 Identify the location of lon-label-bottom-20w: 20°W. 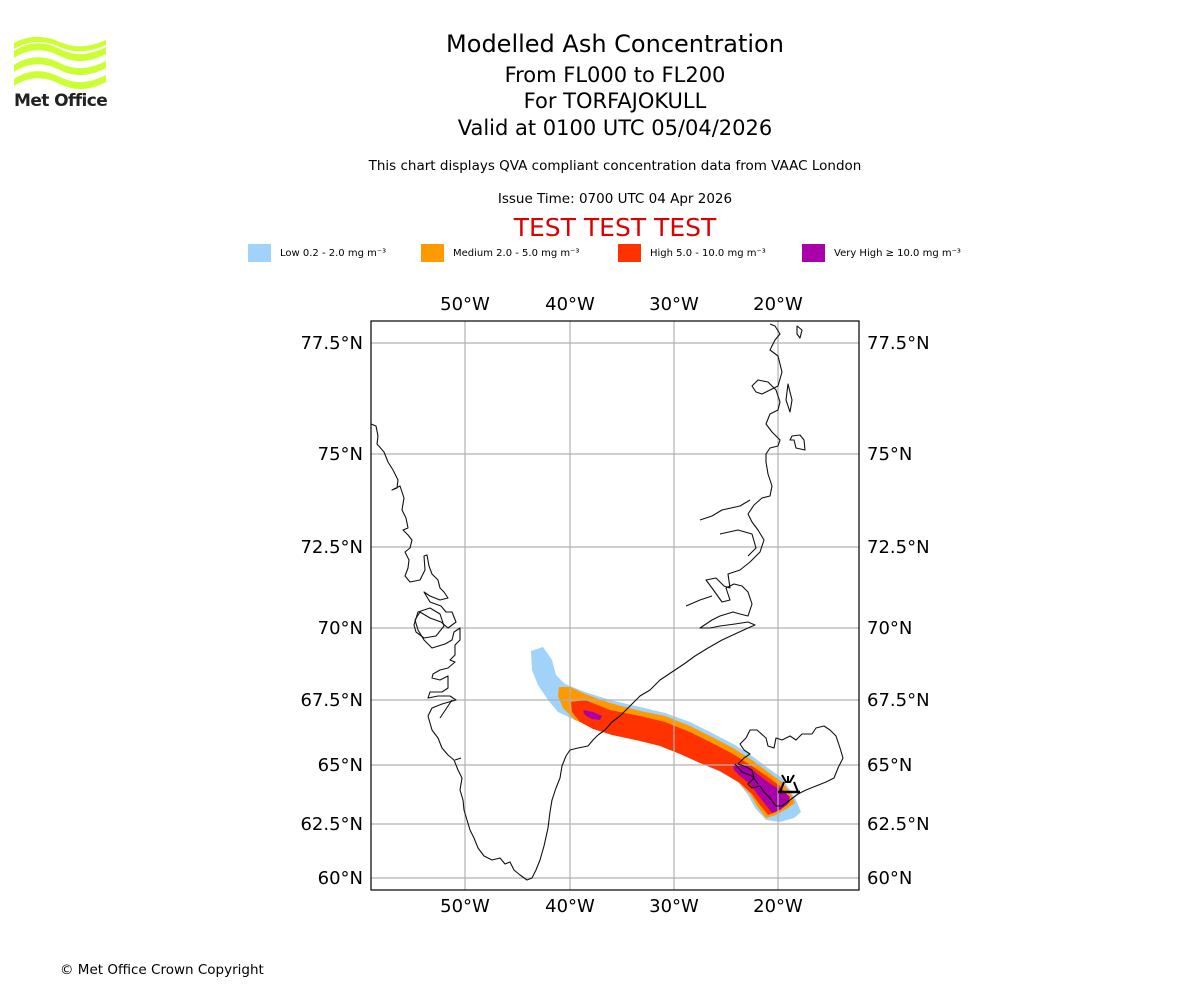
(778, 906).